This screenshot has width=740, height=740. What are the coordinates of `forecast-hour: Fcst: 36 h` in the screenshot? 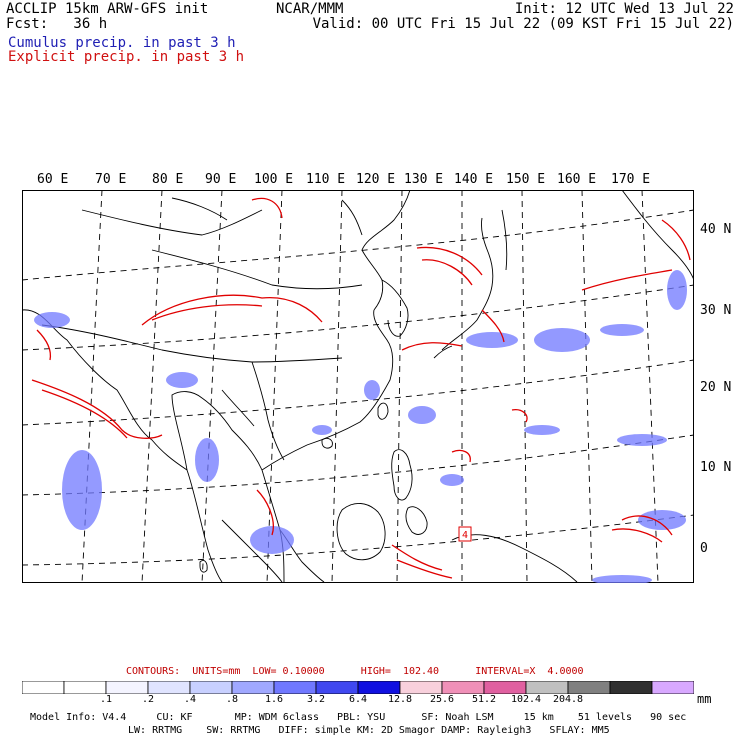 It's located at (57, 24).